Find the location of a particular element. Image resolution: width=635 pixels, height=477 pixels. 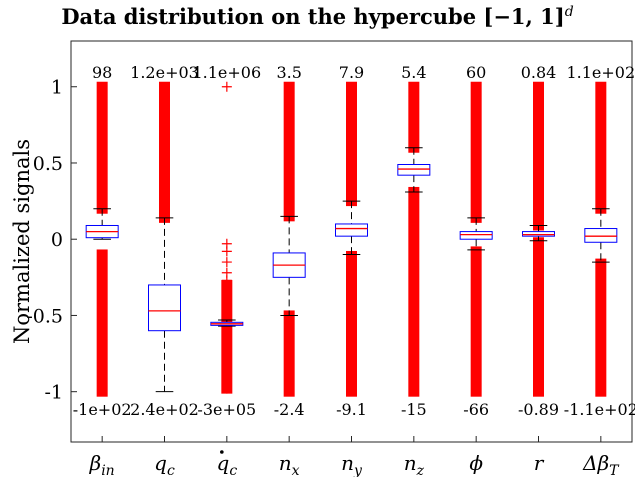

x-tick-label: ϕ is located at coordinates (476, 463).